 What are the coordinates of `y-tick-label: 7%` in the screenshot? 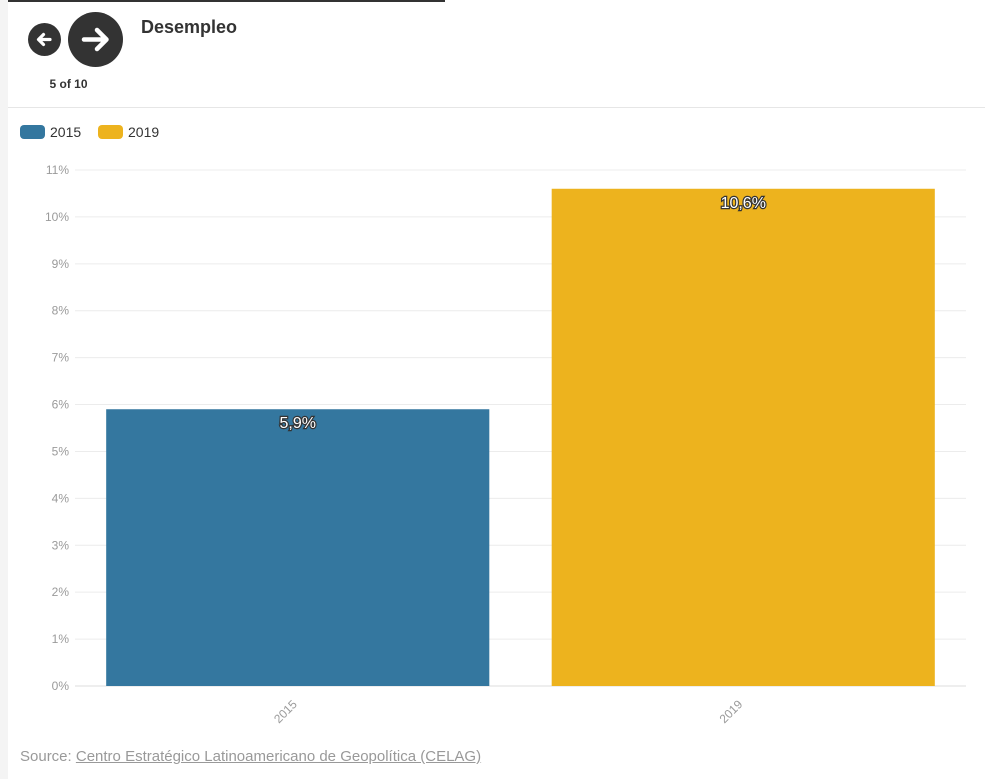 It's located at (61, 358).